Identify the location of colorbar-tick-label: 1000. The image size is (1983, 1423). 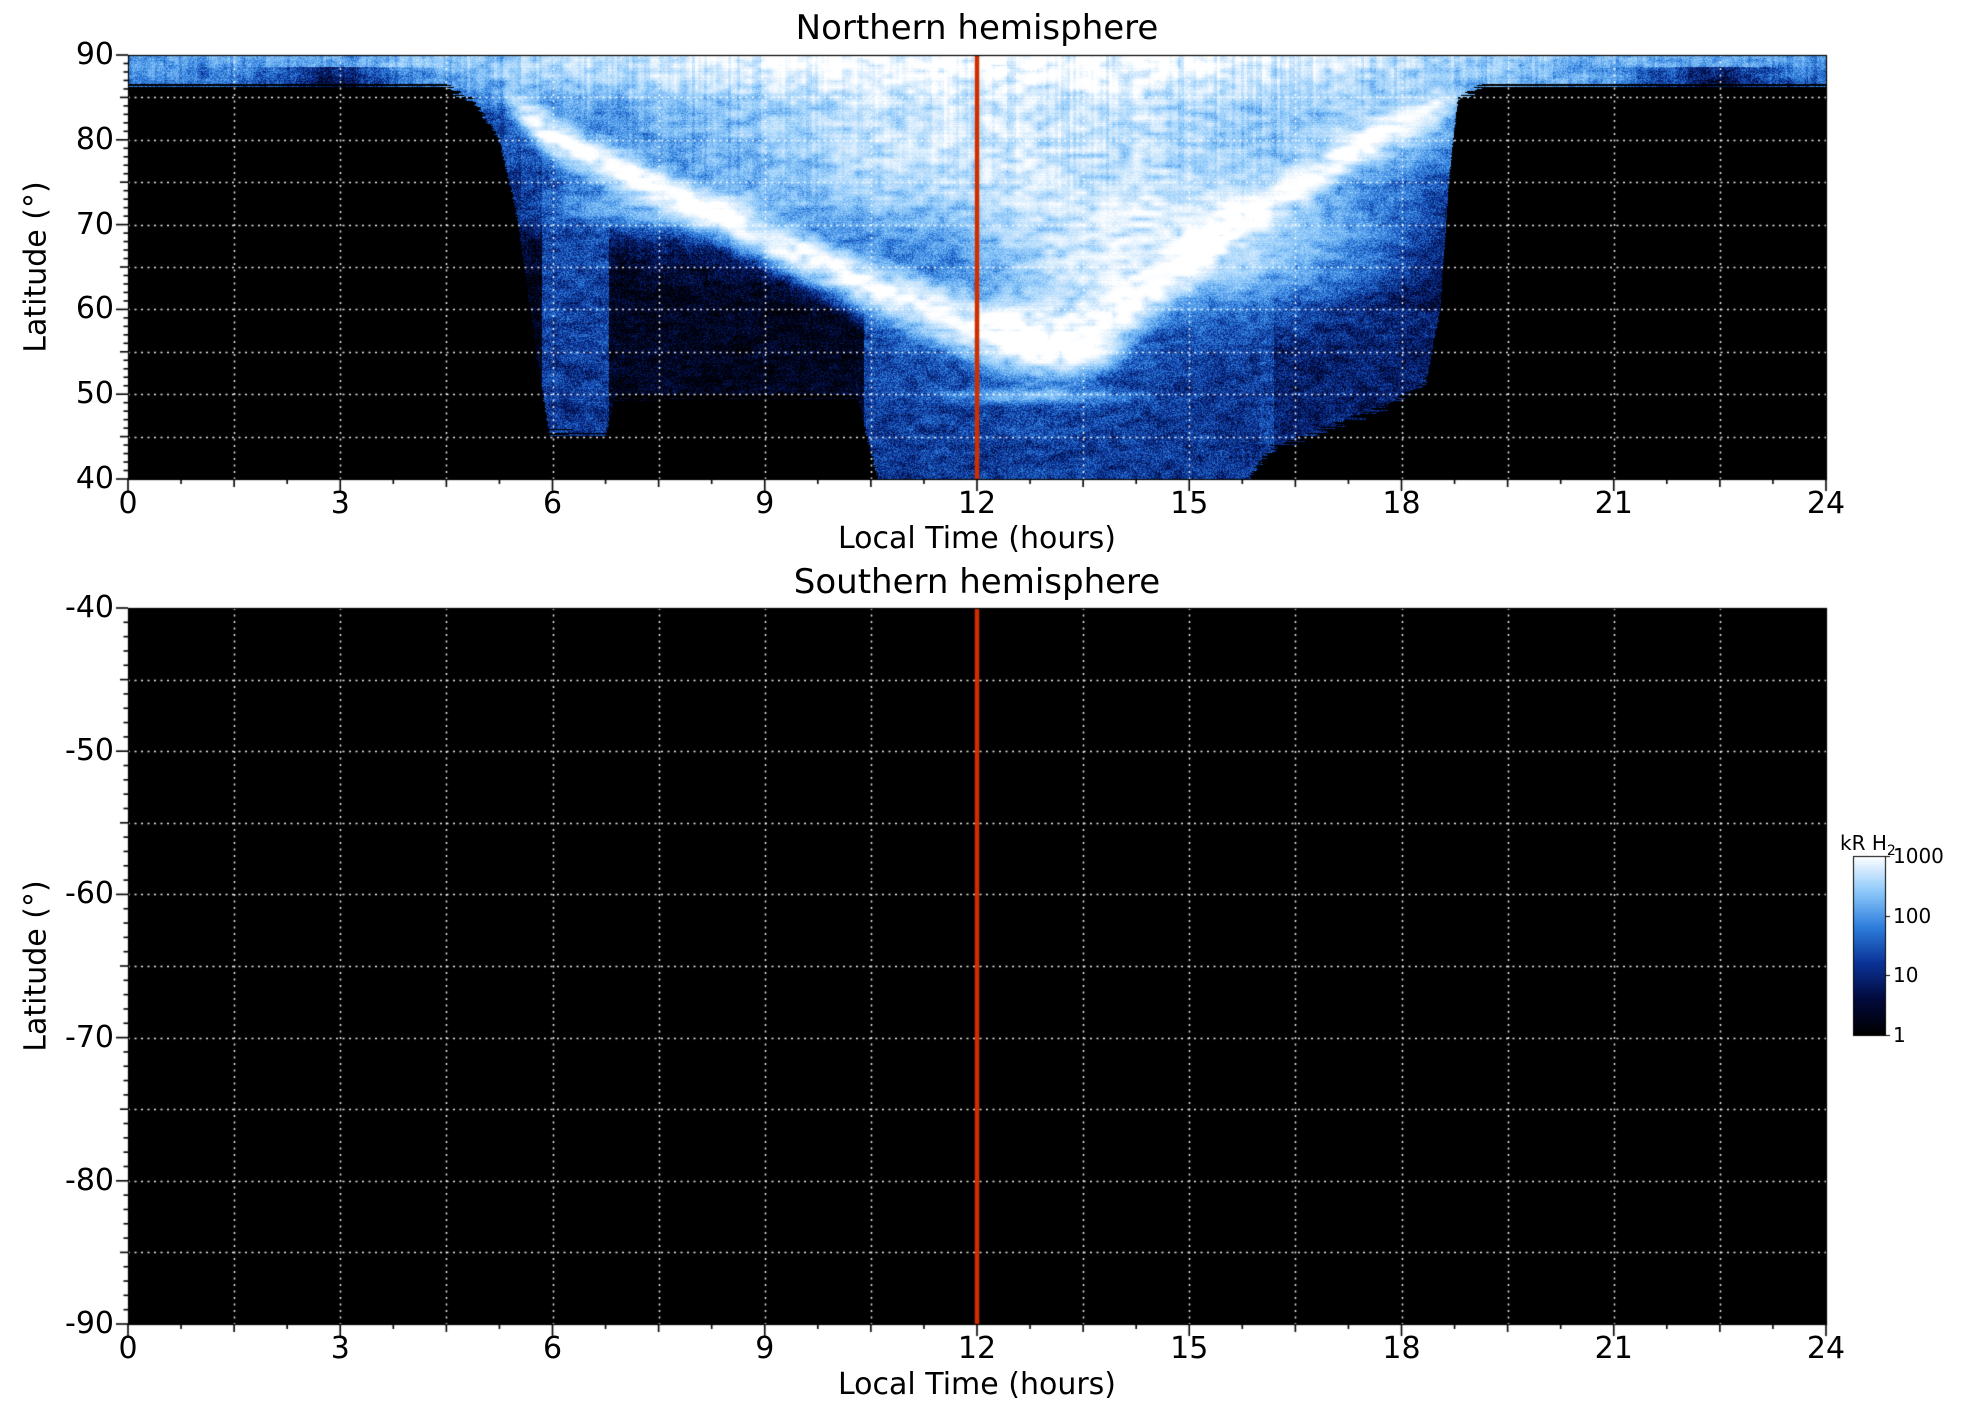
(1918, 856).